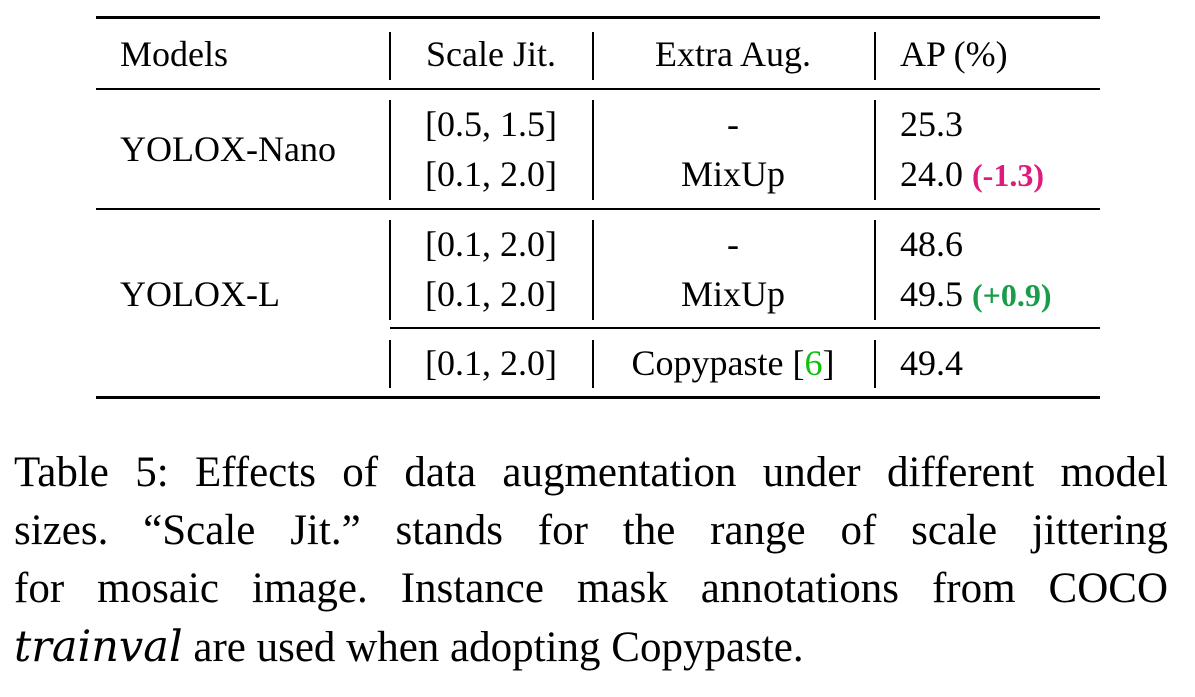 Image resolution: width=1195 pixels, height=697 pixels. I want to click on caption-italic-term: trainval, so click(98, 647).